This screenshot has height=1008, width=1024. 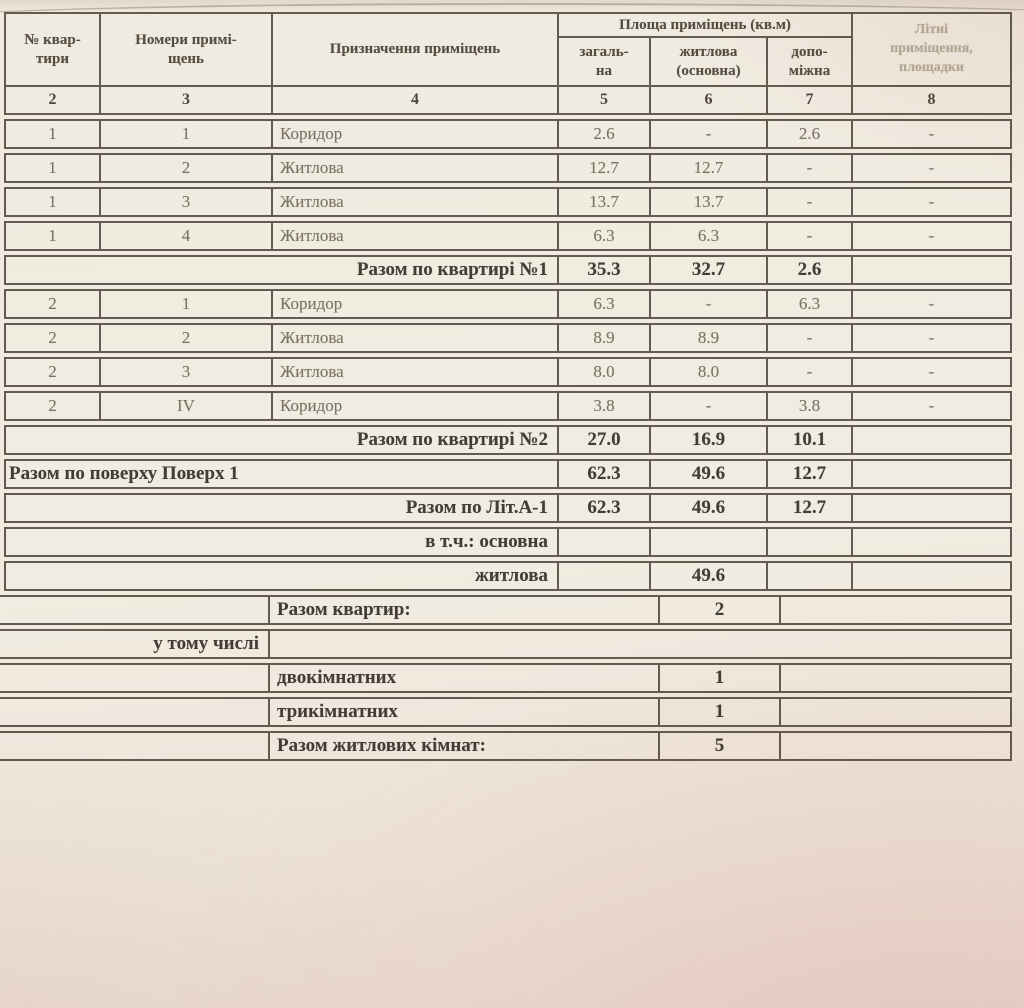 What do you see at coordinates (452, 439) in the screenshot?
I see `total-label: Разом по квартирі №2` at bounding box center [452, 439].